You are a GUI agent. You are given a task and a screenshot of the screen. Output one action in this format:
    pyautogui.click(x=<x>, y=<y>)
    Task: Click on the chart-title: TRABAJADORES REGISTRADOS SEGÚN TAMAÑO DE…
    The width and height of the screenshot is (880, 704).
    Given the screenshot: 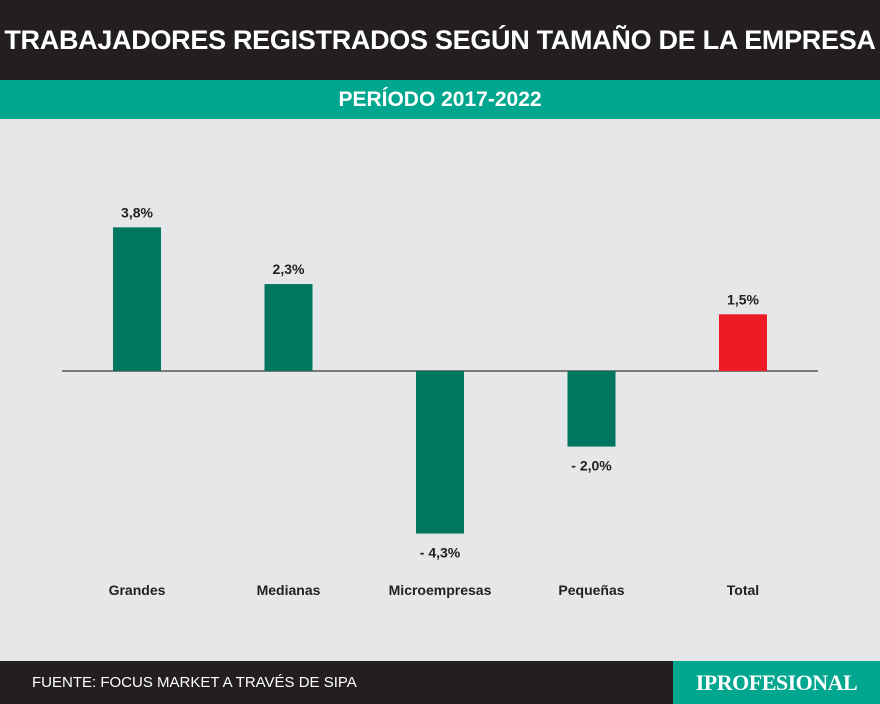 What is the action you would take?
    pyautogui.click(x=440, y=39)
    